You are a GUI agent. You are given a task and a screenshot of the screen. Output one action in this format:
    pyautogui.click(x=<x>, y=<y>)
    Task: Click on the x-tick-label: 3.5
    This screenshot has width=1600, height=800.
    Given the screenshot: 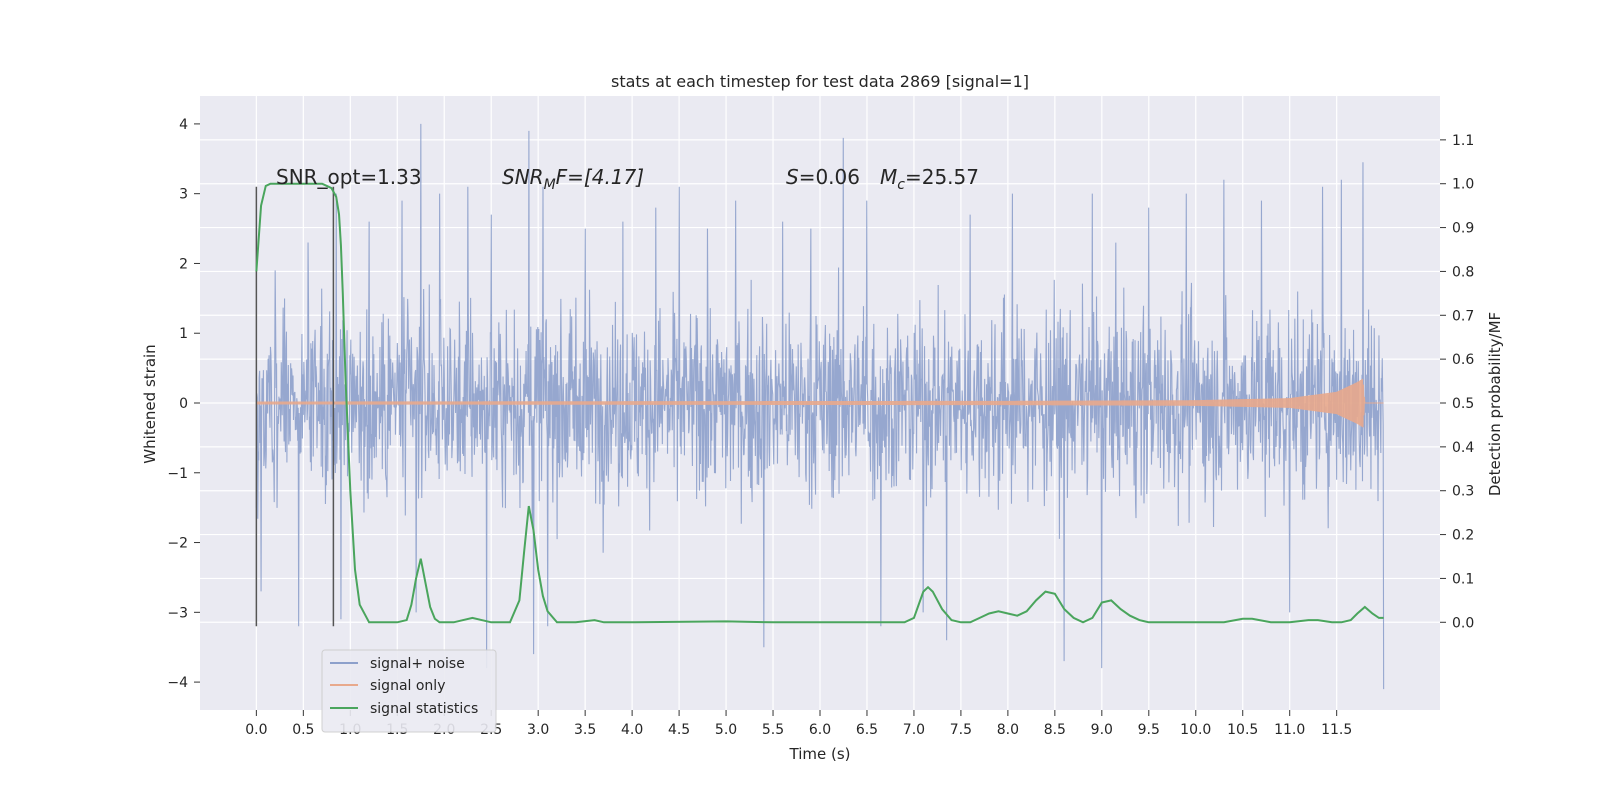 What is the action you would take?
    pyautogui.click(x=585, y=730)
    